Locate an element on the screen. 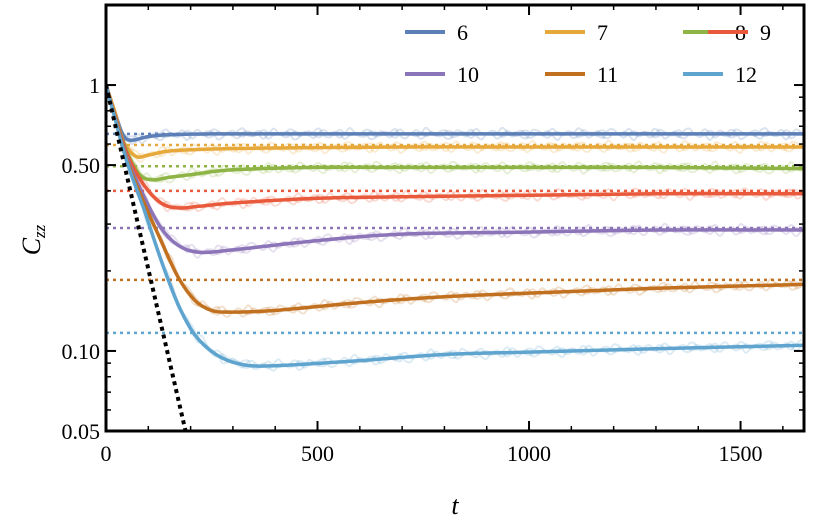 The image size is (814, 523). legend: 6789101112 is located at coordinates (588, 53).